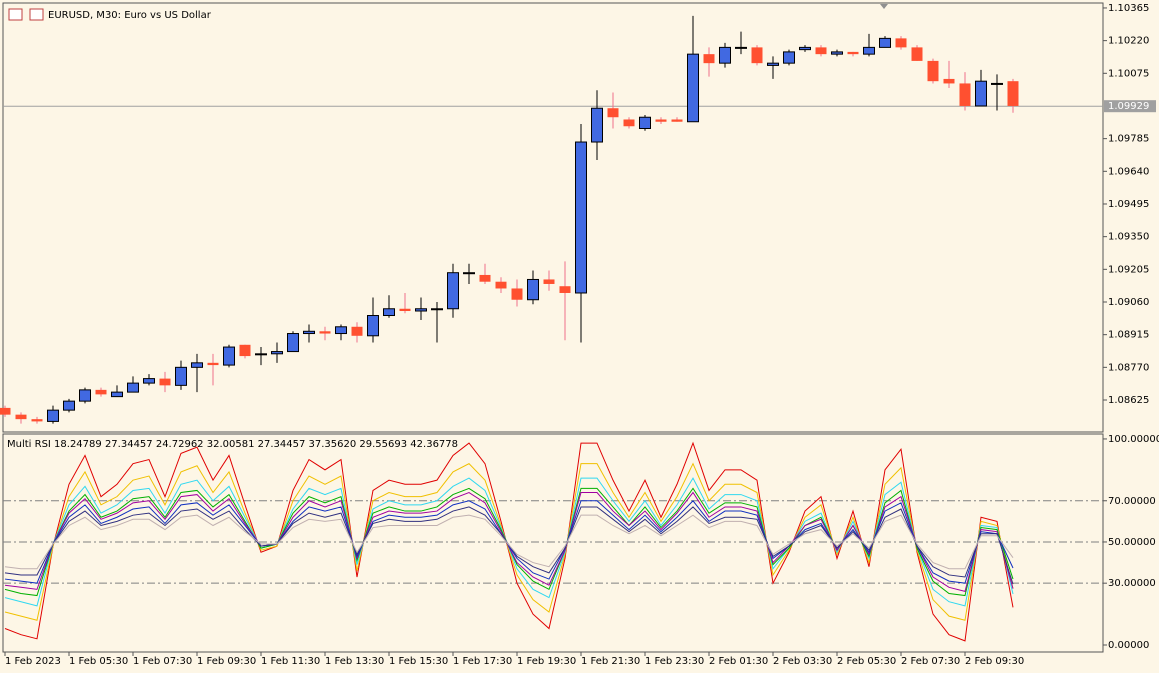 The height and width of the screenshot is (673, 1159). I want to click on x-tick-label: 2 Feb 05:30, so click(866, 661).